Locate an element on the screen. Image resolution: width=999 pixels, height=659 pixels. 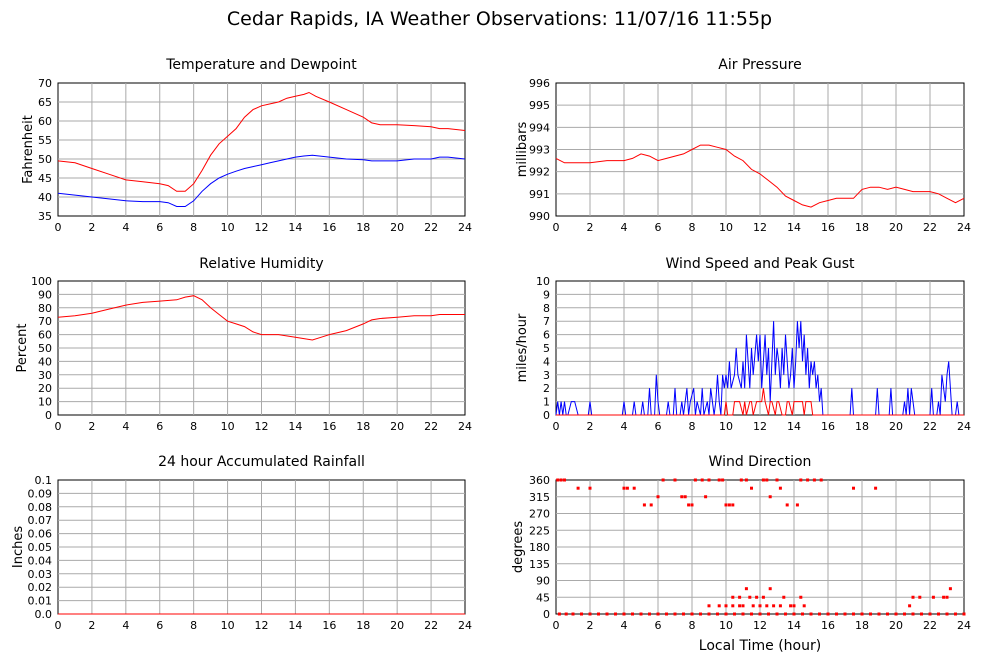
wind-y-tick: 9 is located at coordinates (546, 294).